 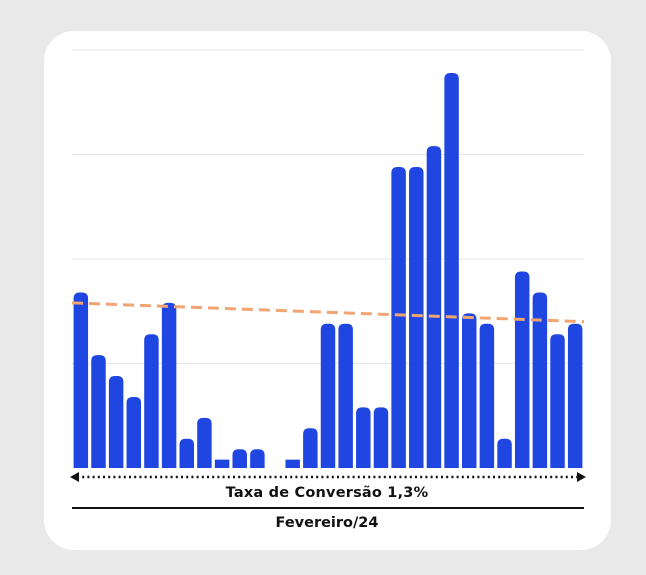 I want to click on conversion-rate-label: Taxa de Conversão 1,3%, so click(x=327, y=493).